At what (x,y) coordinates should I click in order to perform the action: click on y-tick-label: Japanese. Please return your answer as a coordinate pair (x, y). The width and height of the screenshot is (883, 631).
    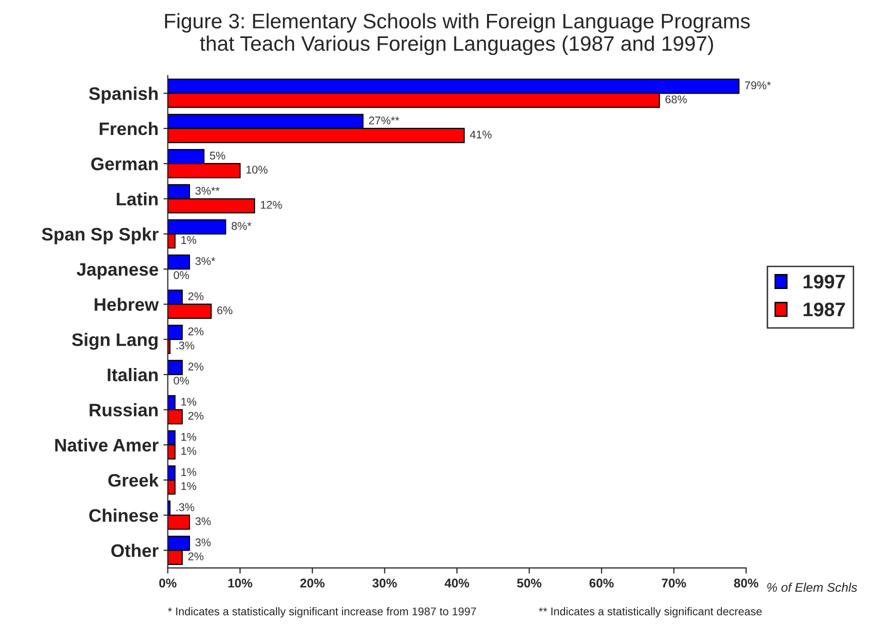
    Looking at the image, I should click on (117, 271).